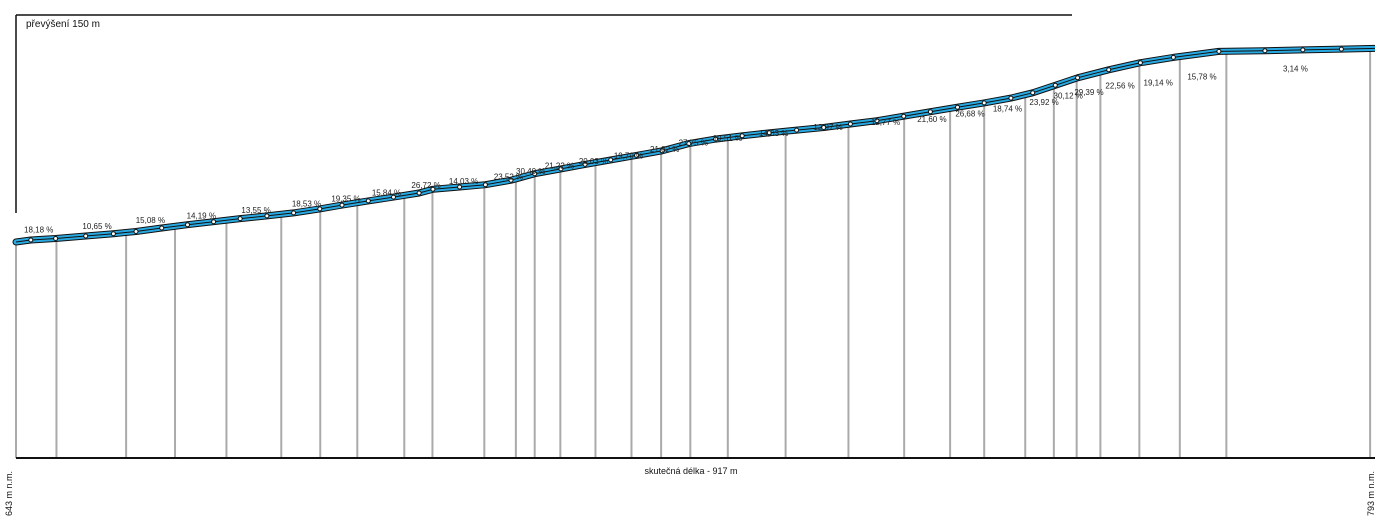  I want to click on x-axis-title: skutečná délka - 917 m, so click(690, 471).